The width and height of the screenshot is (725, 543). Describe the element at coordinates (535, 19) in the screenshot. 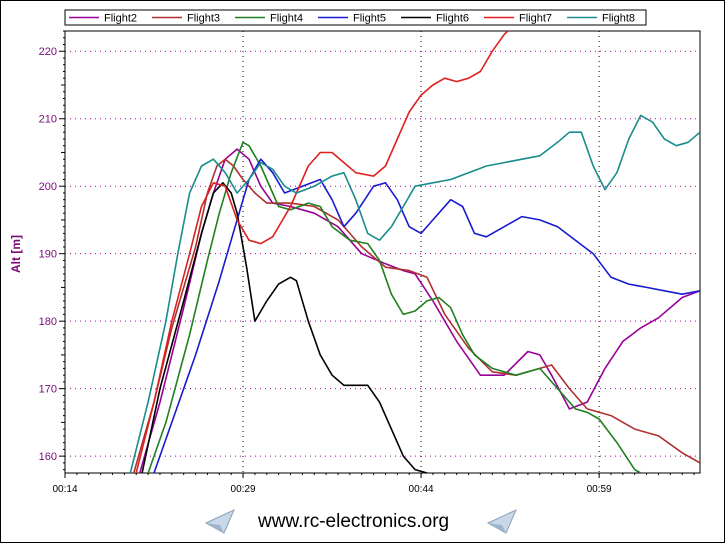

I see `legend-label: Flight7` at that location.